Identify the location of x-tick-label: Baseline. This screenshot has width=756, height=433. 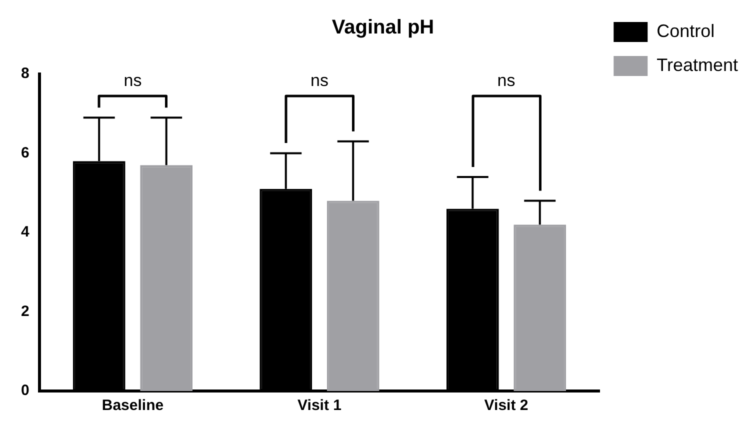
(133, 405).